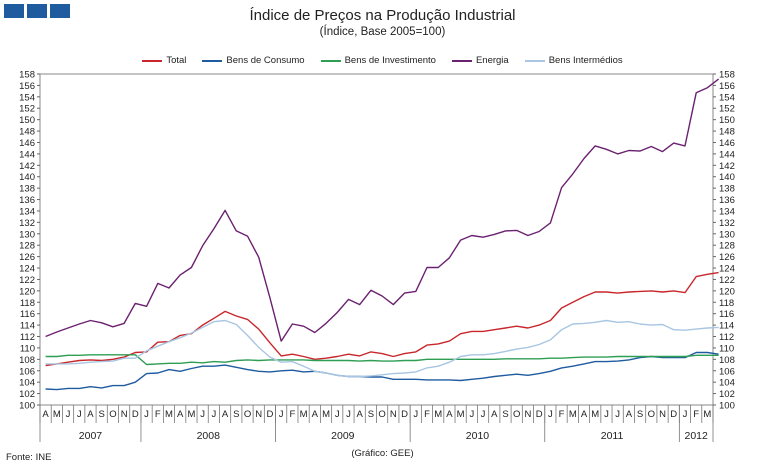 The height and width of the screenshot is (469, 765). What do you see at coordinates (27, 166) in the screenshot?
I see `y-tick-label-left: 142` at bounding box center [27, 166].